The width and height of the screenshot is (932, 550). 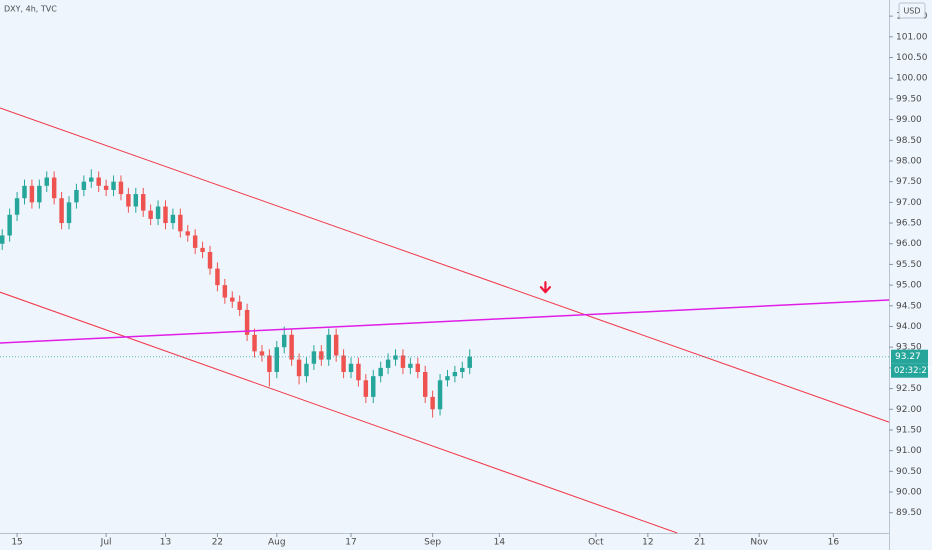 What do you see at coordinates (909, 244) in the screenshot?
I see `y-tick-label: 96.00` at bounding box center [909, 244].